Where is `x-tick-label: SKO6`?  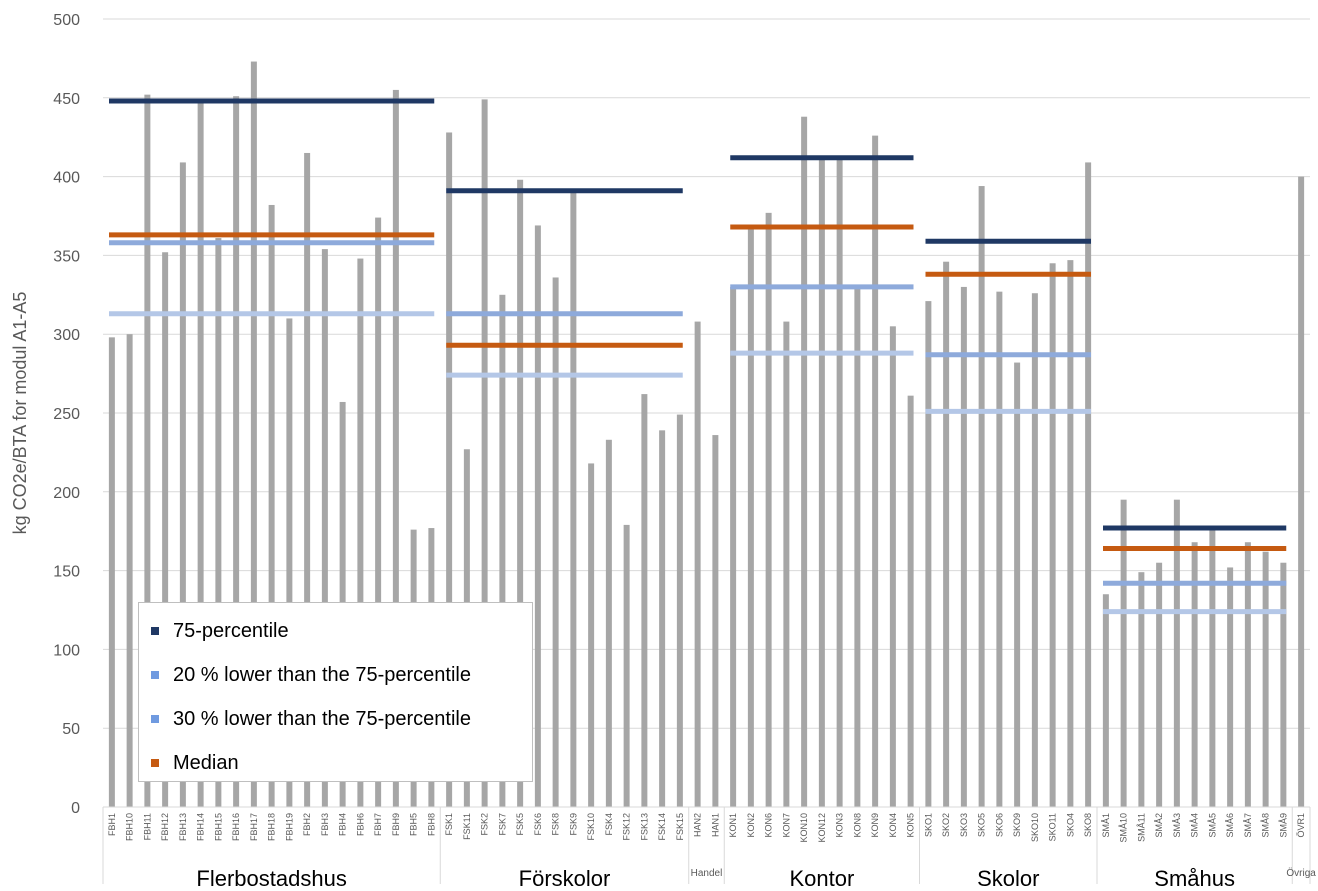 x-tick-label: SKO6 is located at coordinates (999, 825).